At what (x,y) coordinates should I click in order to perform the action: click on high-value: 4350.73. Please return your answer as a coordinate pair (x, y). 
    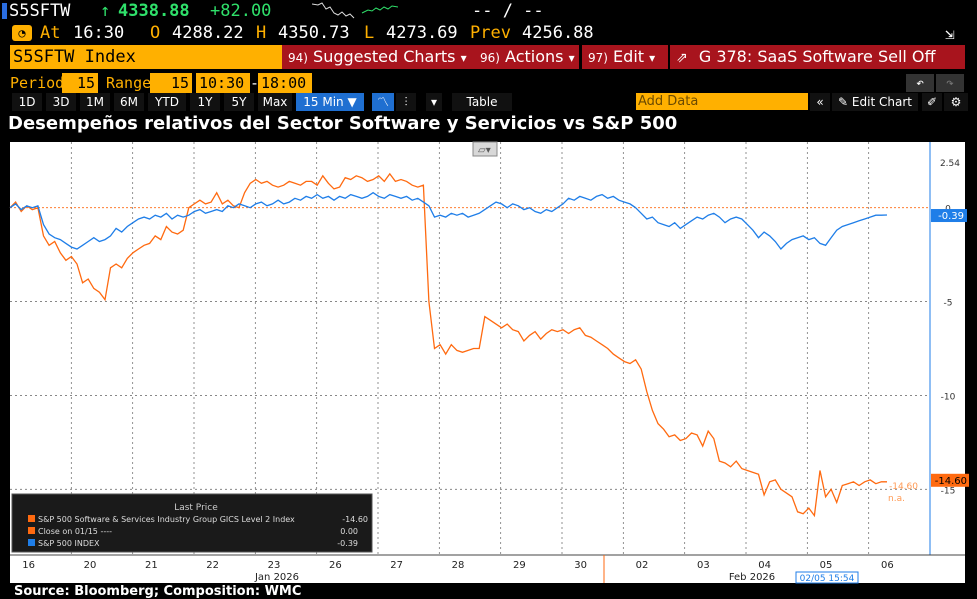
    Looking at the image, I should click on (314, 33).